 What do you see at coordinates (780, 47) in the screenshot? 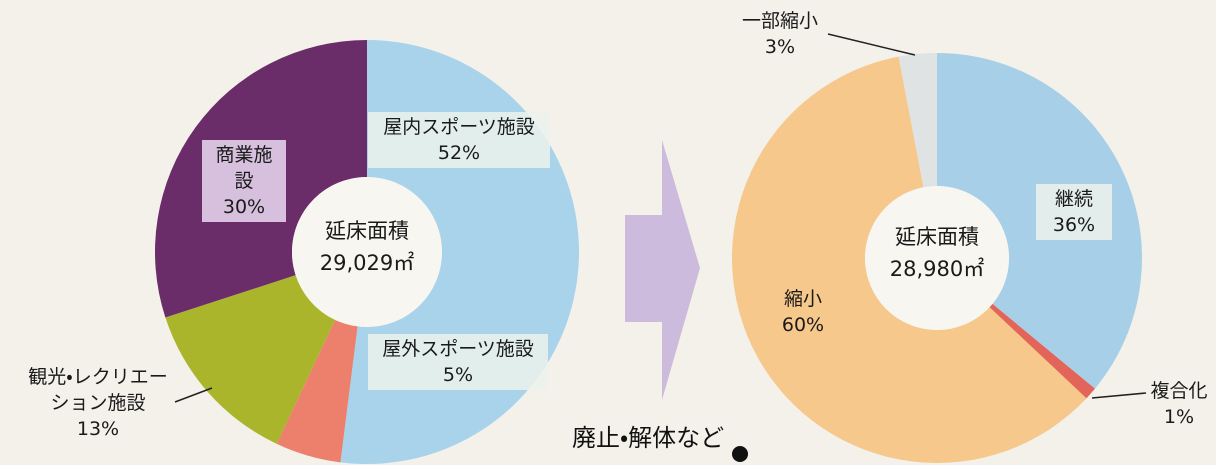
I see `value-label: 3%` at bounding box center [780, 47].